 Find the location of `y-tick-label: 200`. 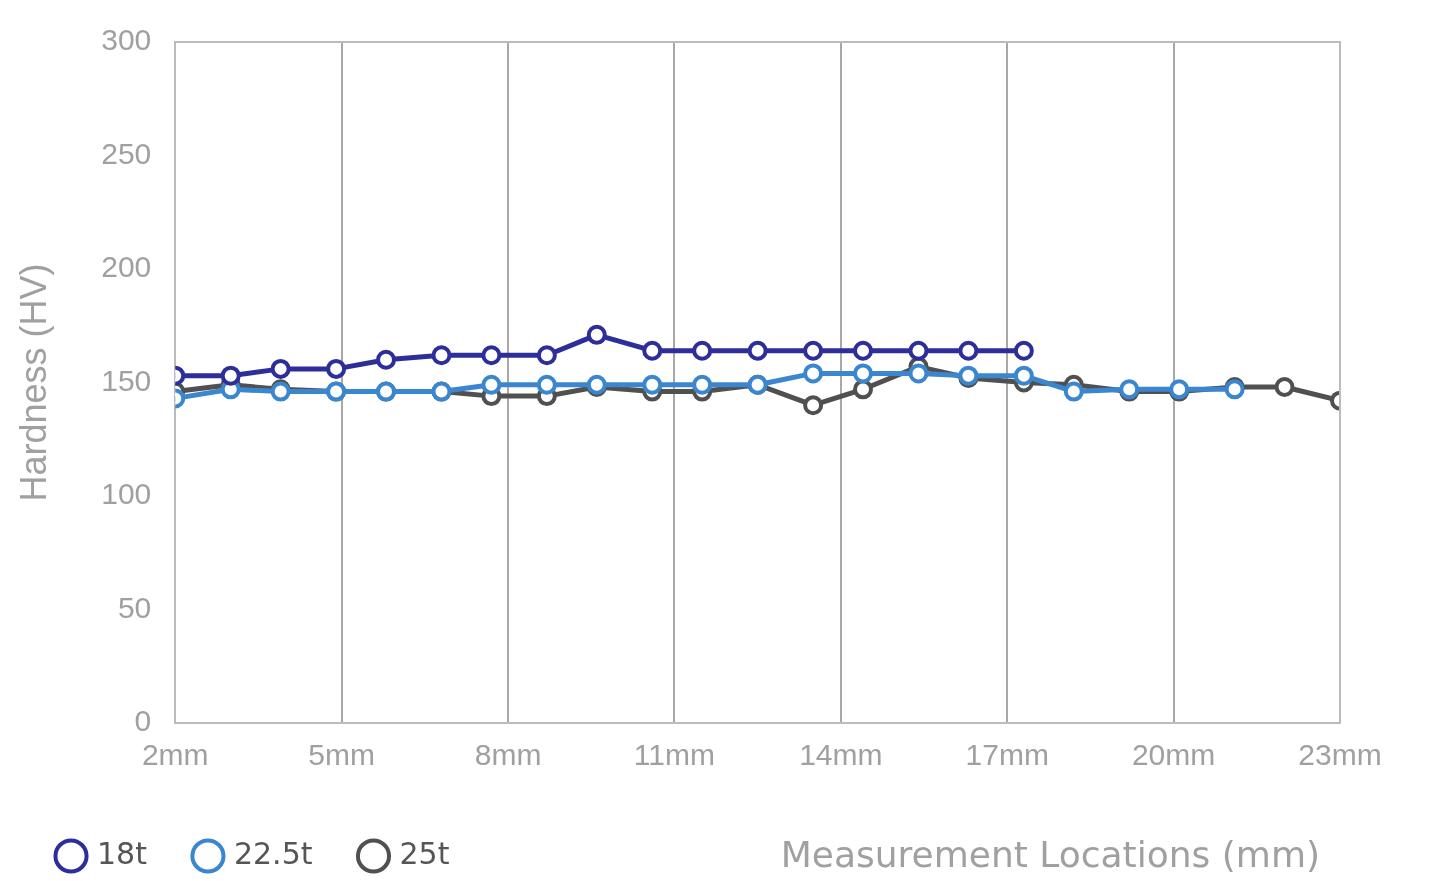

y-tick-label: 200 is located at coordinates (126, 267).